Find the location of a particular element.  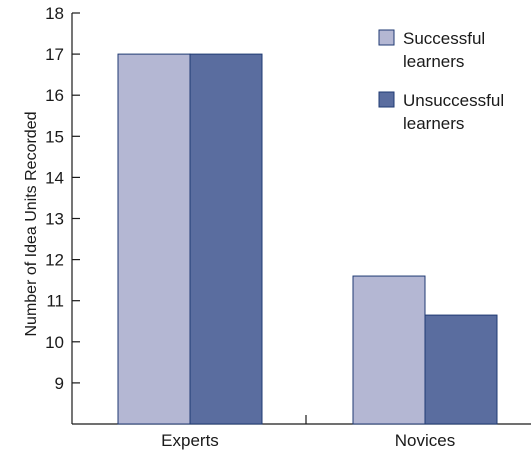

legend-swatch-unsuccessful is located at coordinates (386, 99).